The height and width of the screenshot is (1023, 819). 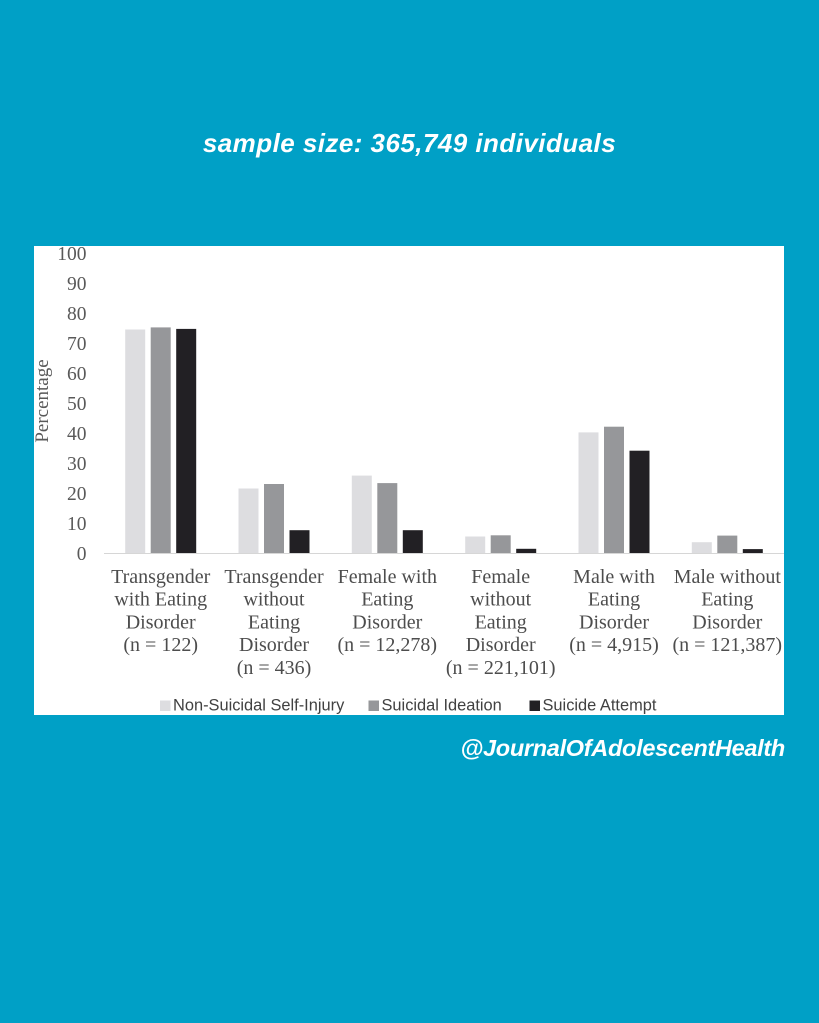 I want to click on svg-text: 50, so click(x=77, y=404).